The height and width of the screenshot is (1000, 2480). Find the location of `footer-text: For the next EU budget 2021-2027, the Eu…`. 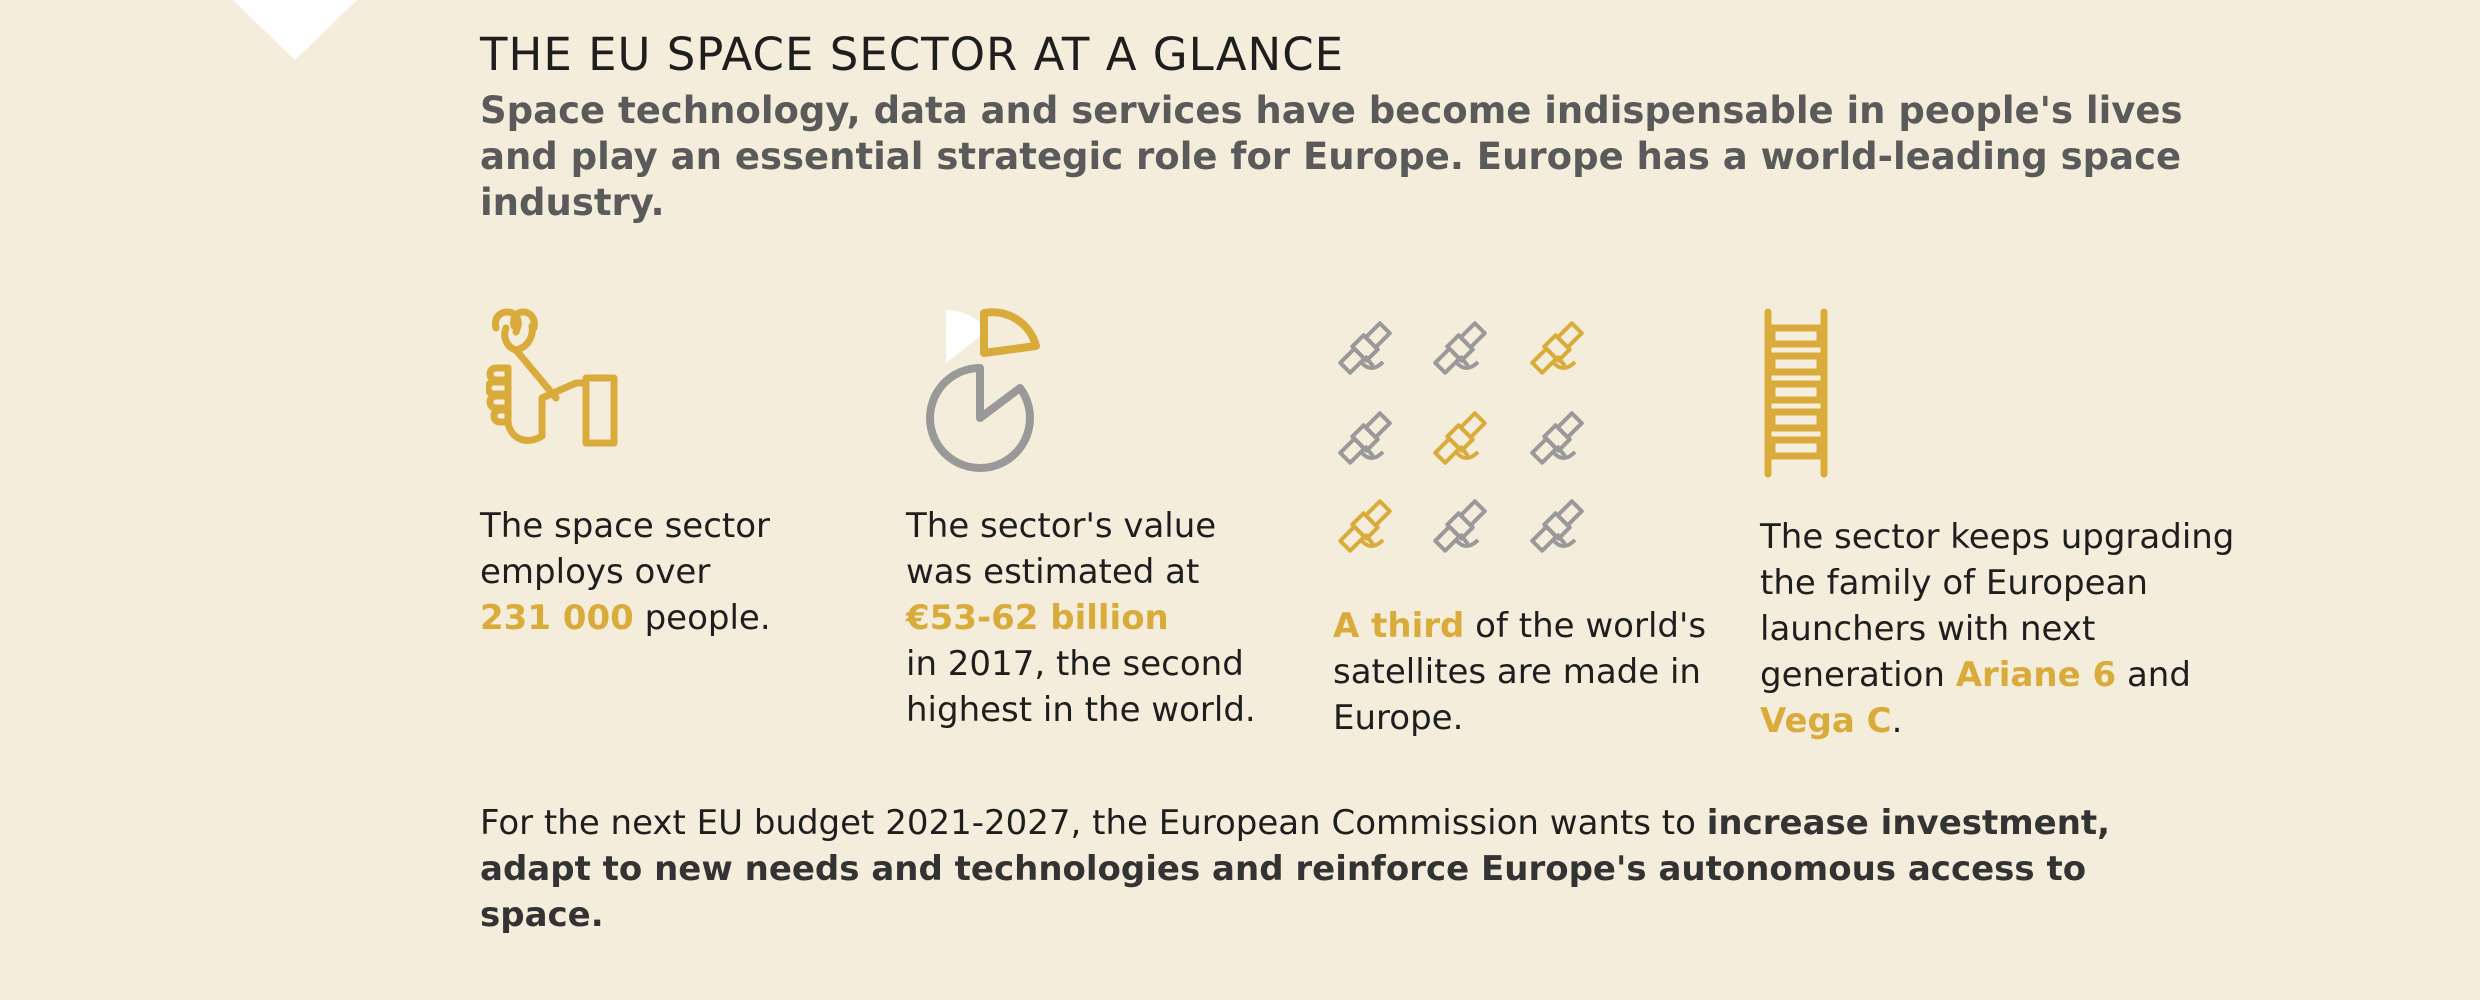

footer-text: For the next EU budget 2021-2027, the Eu… is located at coordinates (1340, 869).